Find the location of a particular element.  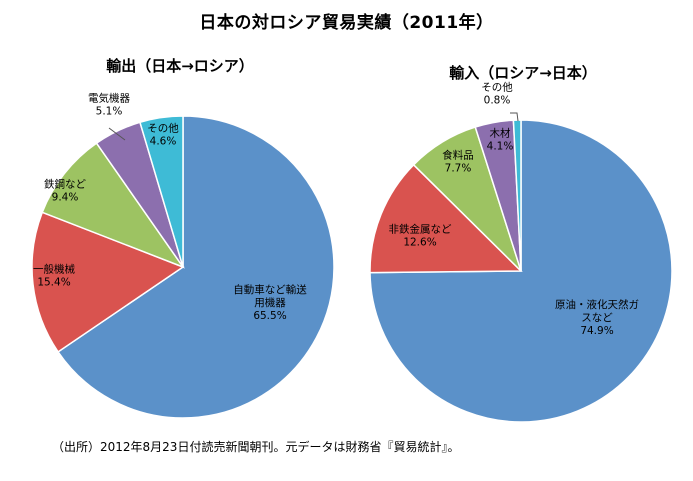

import-pie-title: 輸入（ロシア→日本） is located at coordinates (523, 73).